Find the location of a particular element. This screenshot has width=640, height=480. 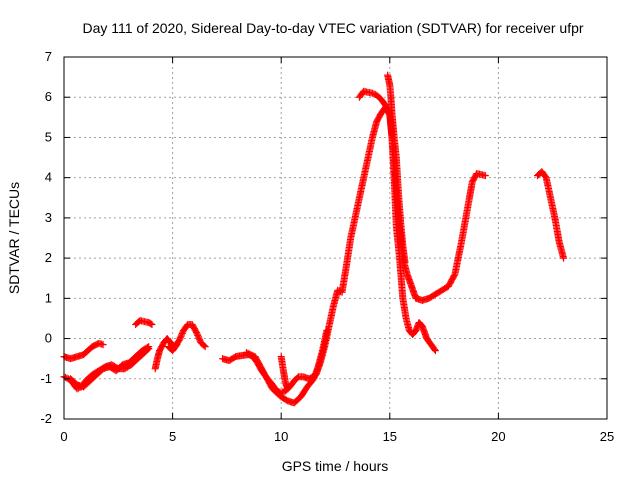

series-track-d is located at coordinates (144, 322).